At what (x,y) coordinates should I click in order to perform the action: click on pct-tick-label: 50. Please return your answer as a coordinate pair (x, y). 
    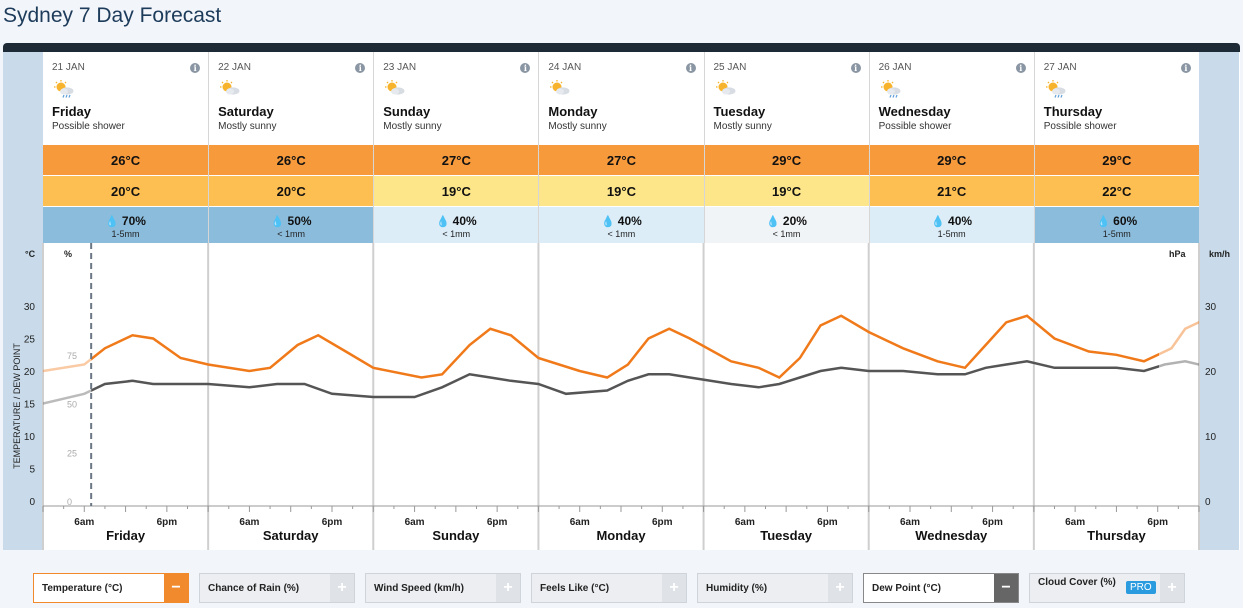
    Looking at the image, I should click on (72, 405).